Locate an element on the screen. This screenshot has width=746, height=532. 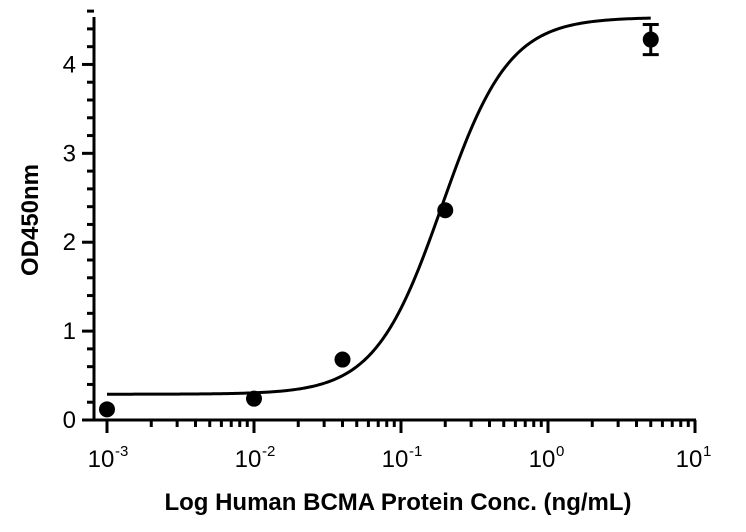
x-tick-exponent: 1 is located at coordinates (707, 451).